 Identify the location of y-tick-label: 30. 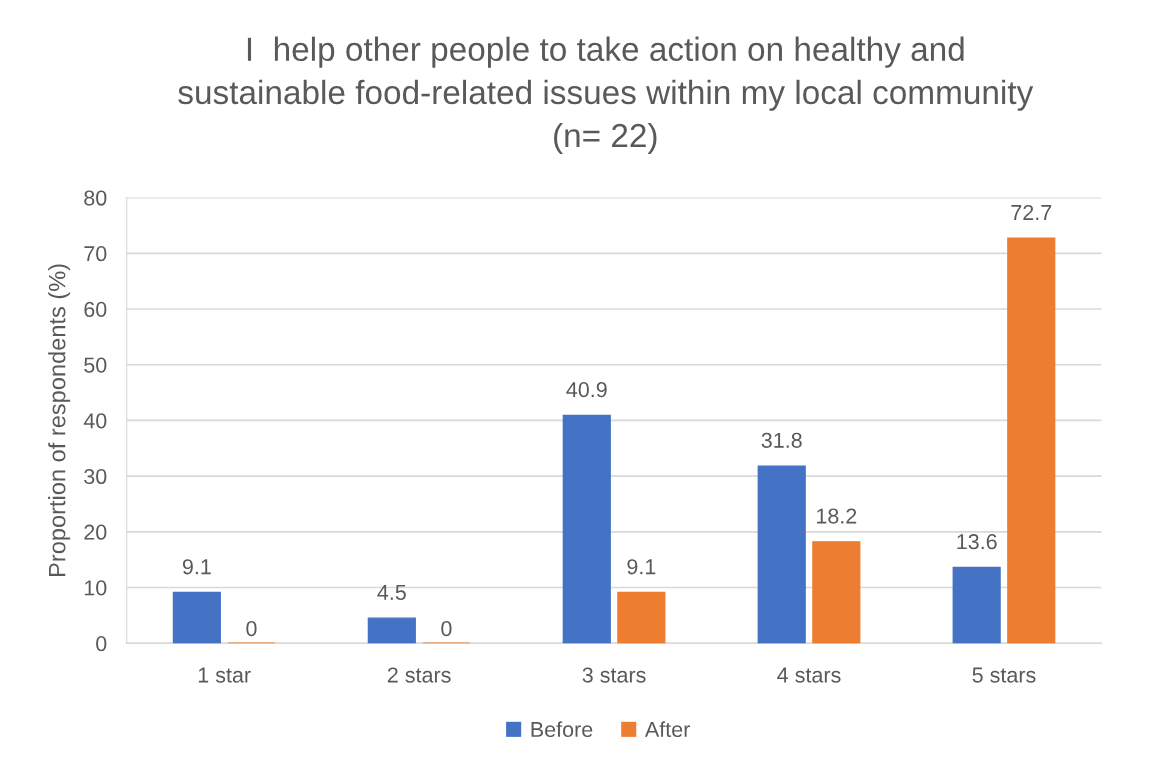
(95, 476).